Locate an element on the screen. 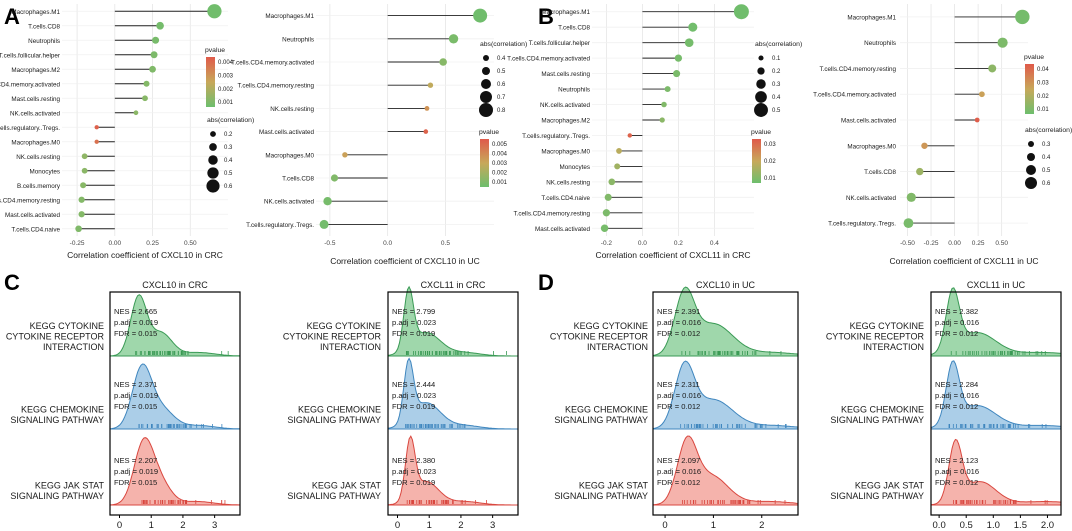 This screenshot has width=1072, height=531. cell-type-label: T.cells.CD4.memory.resting is located at coordinates (551, 213).